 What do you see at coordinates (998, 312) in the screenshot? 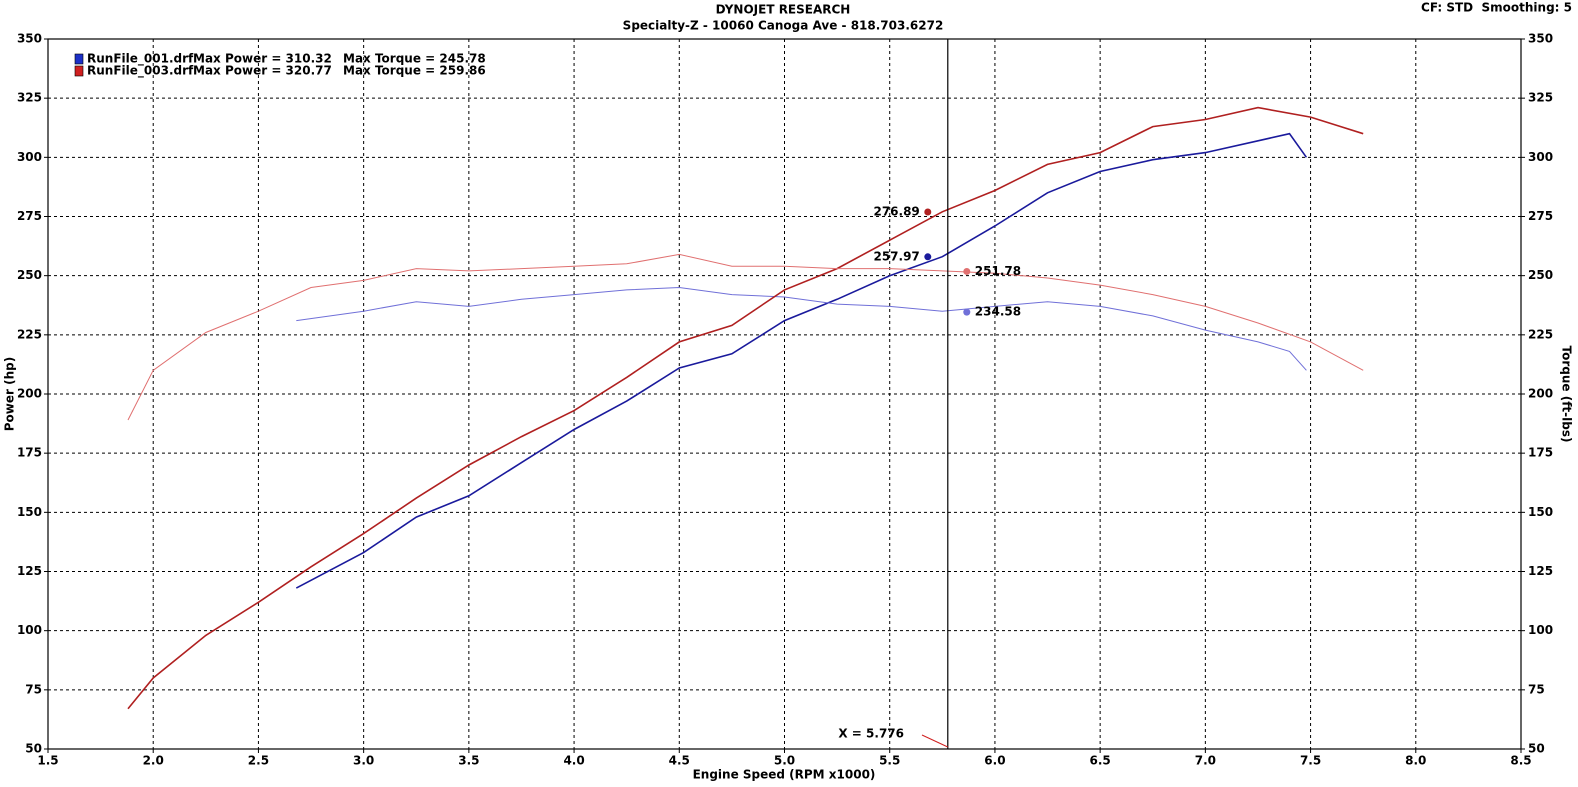
I see `cursor-value: 234.58` at bounding box center [998, 312].